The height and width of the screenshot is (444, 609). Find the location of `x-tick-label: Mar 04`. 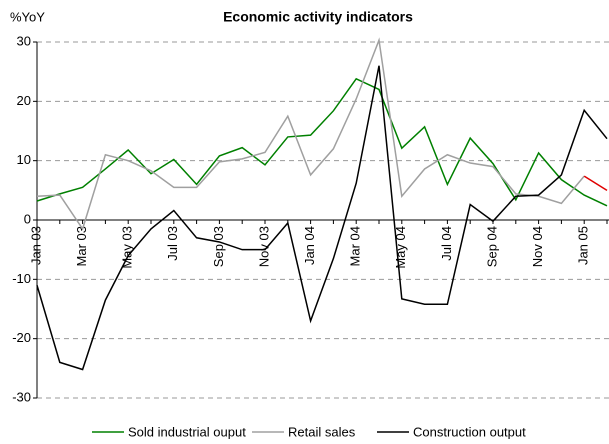

x-tick-label: Mar 04 is located at coordinates (355, 246).